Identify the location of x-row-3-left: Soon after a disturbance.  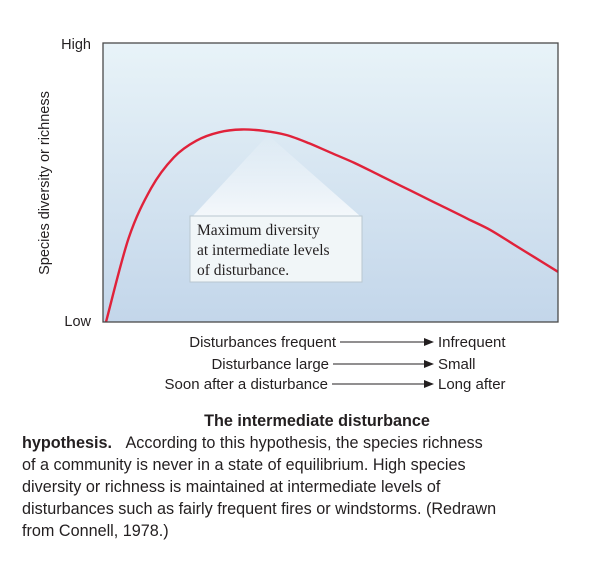
(246, 384).